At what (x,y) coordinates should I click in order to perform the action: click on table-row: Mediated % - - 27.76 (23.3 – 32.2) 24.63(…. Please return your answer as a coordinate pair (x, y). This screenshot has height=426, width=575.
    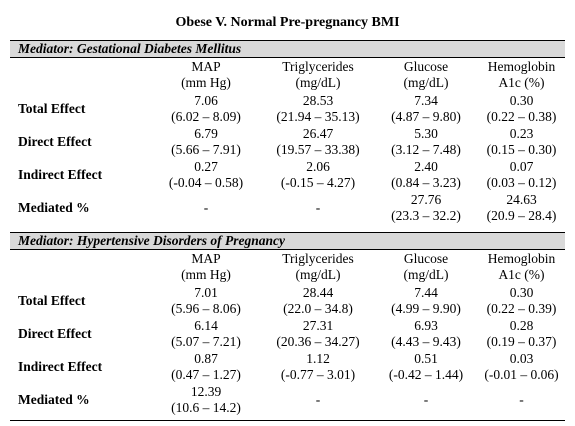
    Looking at the image, I should click on (287, 207).